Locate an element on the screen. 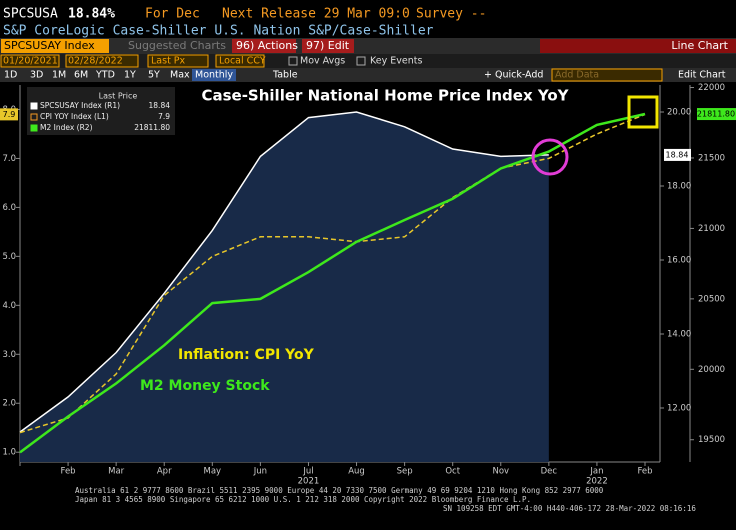 The width and height of the screenshot is (736, 530). annotation: M2 Money Stock is located at coordinates (205, 386).